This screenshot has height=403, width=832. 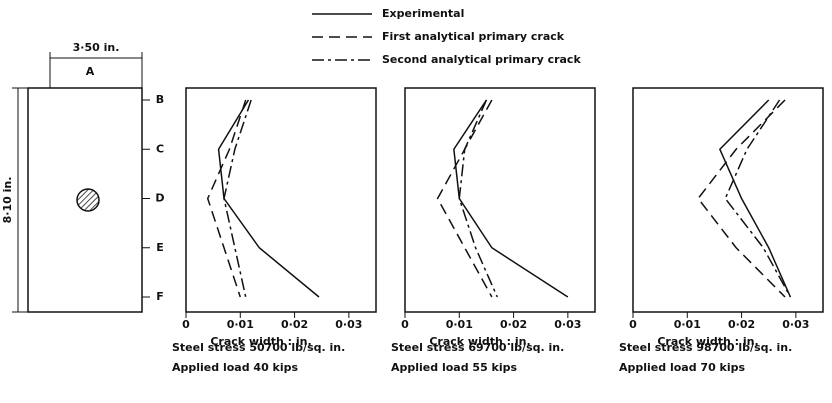 I want to click on beam-section, so click(x=85, y=200).